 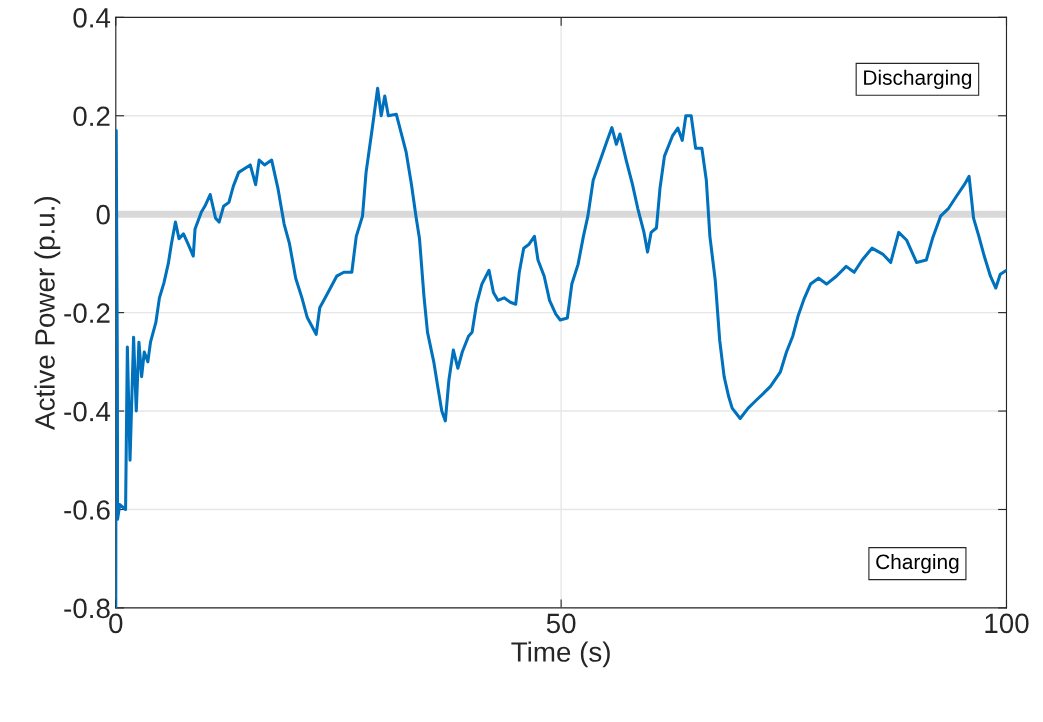 I want to click on y-tick-label: 0, so click(x=103, y=214).